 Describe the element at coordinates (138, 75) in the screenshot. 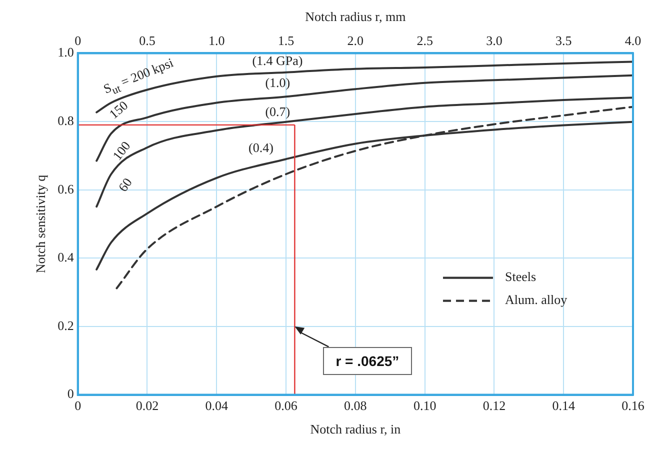

I see `annotation: S$_{ut}$ = 200 kpsi` at that location.